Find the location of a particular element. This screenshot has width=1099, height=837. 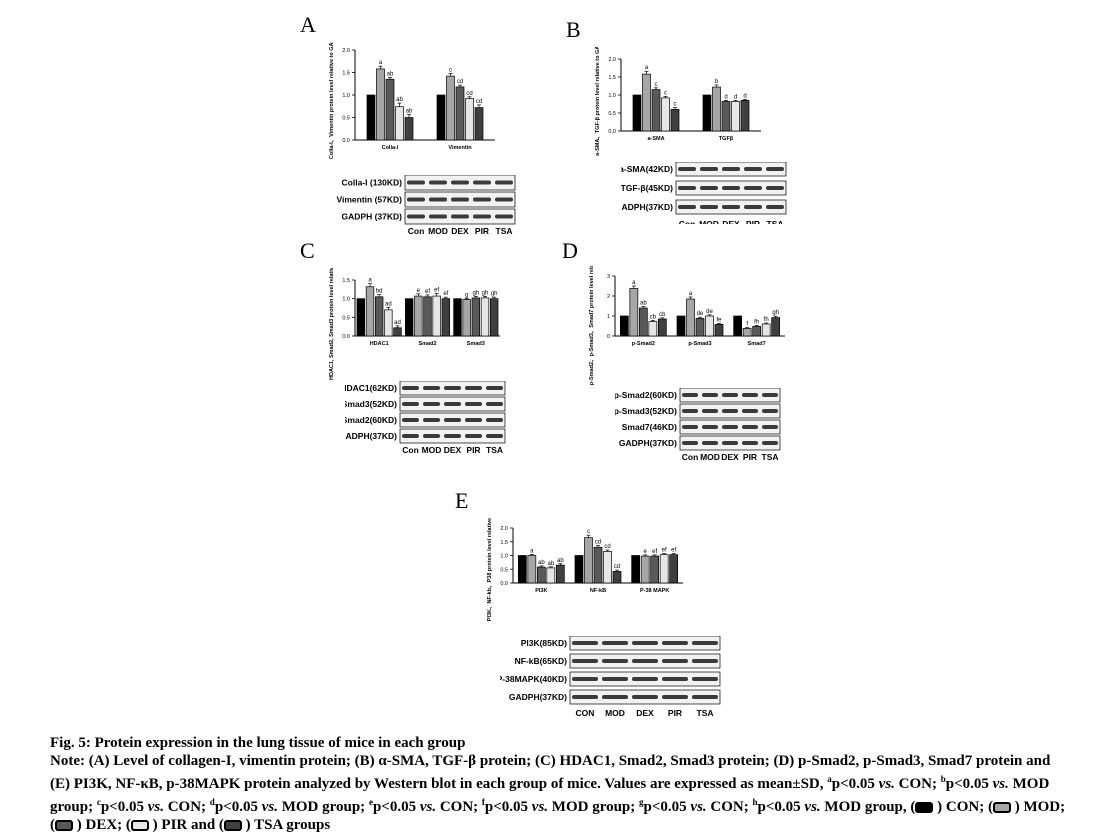

panel-letter: D is located at coordinates (570, 250).